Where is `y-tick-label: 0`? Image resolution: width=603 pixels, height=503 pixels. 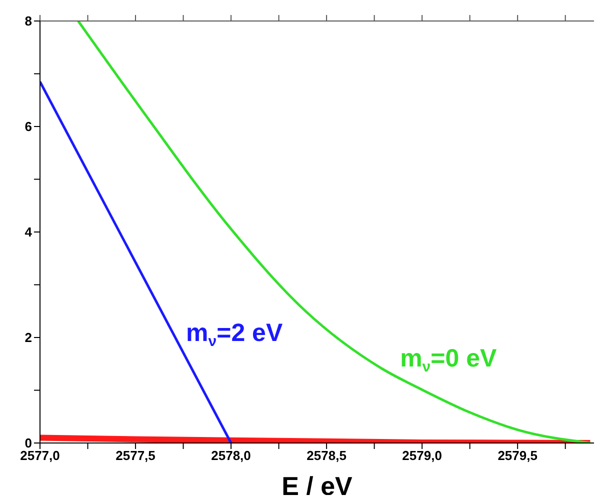
y-tick-label: 0 is located at coordinates (28, 443).